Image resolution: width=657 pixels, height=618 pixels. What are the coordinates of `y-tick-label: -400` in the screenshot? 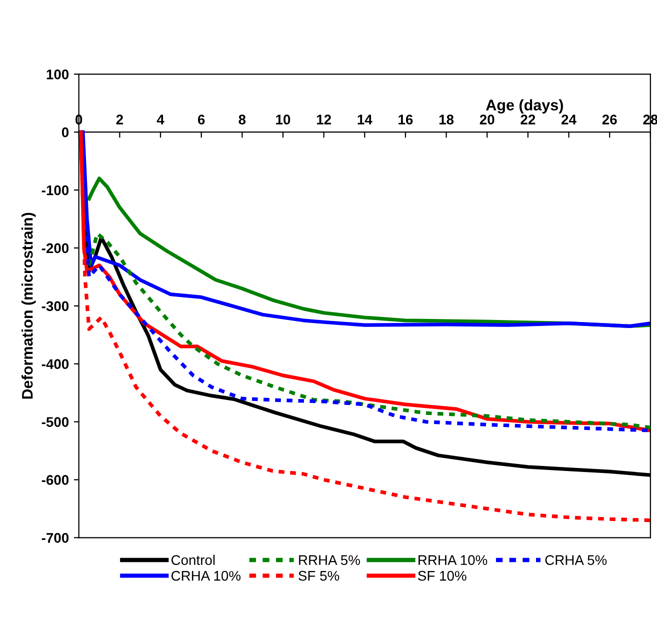 It's located at (55, 364).